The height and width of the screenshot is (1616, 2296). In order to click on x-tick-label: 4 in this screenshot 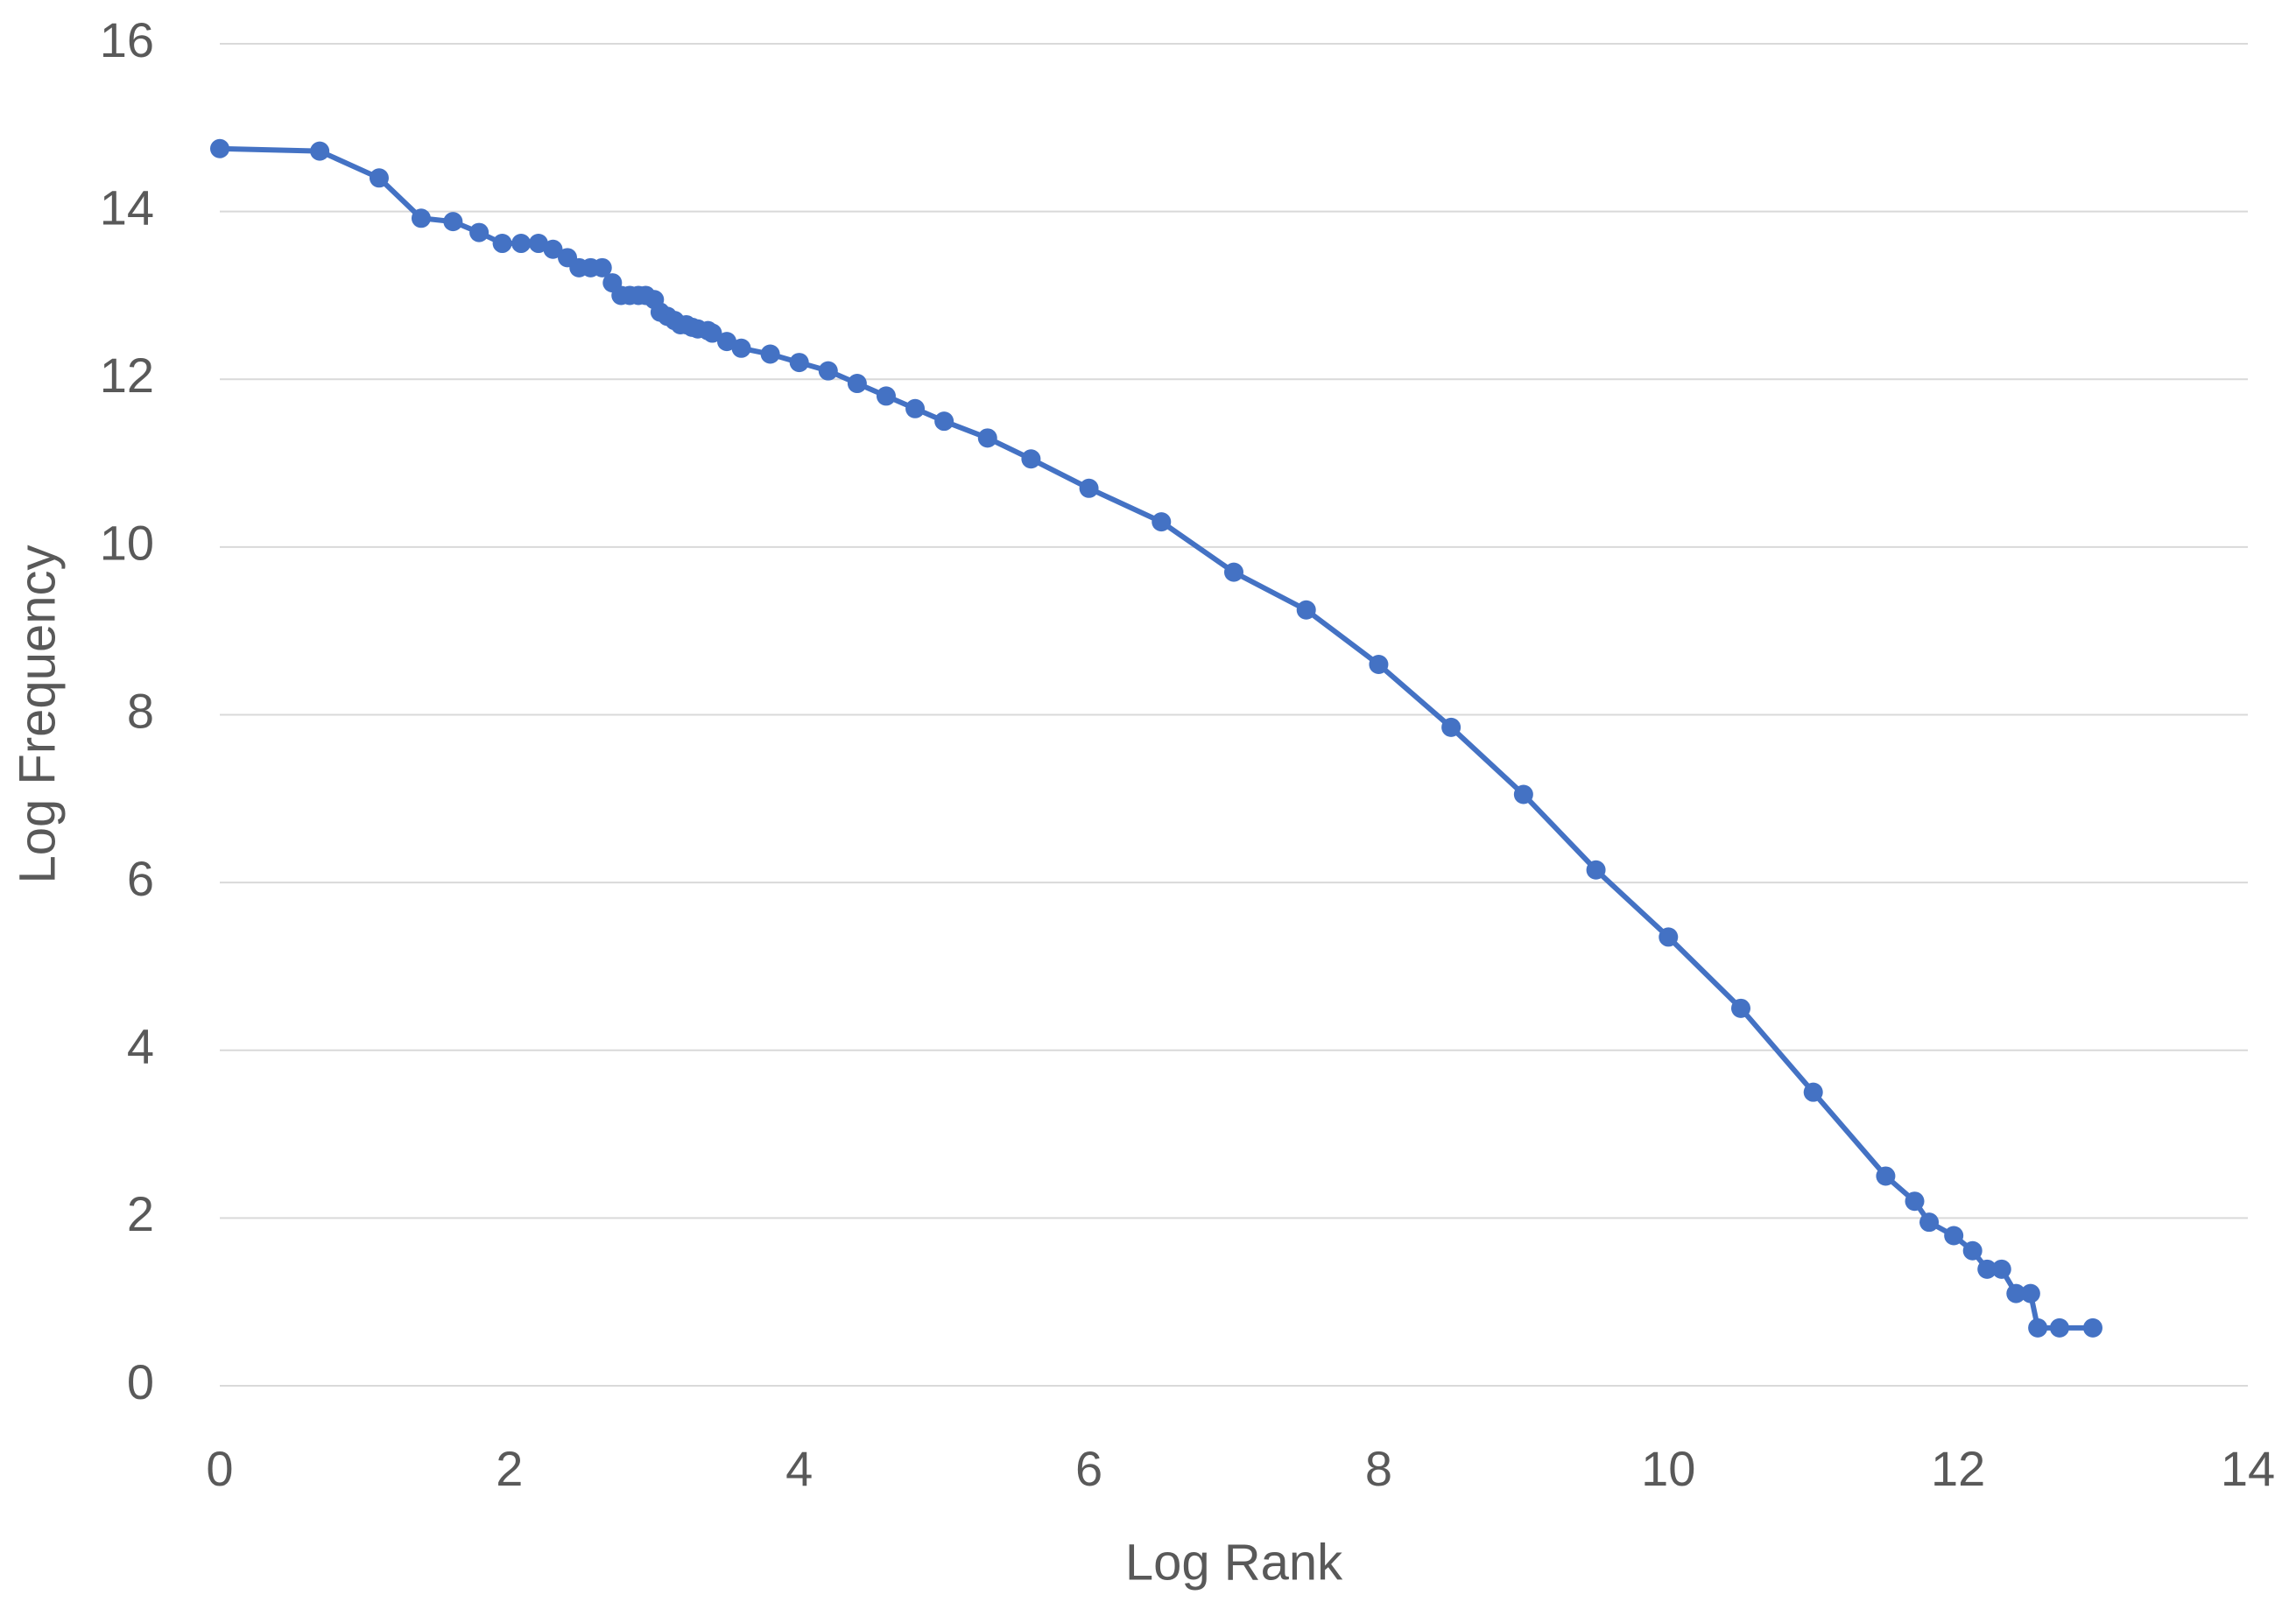, I will do `click(799, 1468)`.